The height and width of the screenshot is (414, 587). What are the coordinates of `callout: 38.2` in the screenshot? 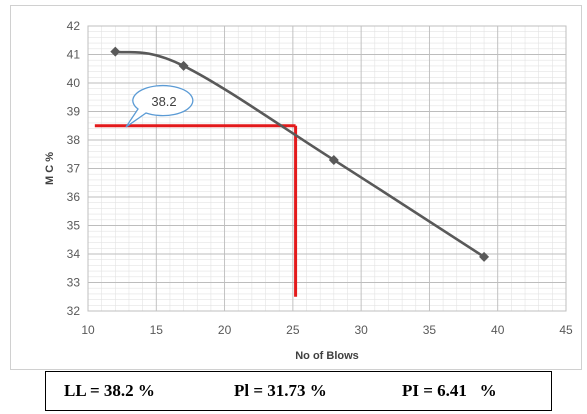 It's located at (159, 106).